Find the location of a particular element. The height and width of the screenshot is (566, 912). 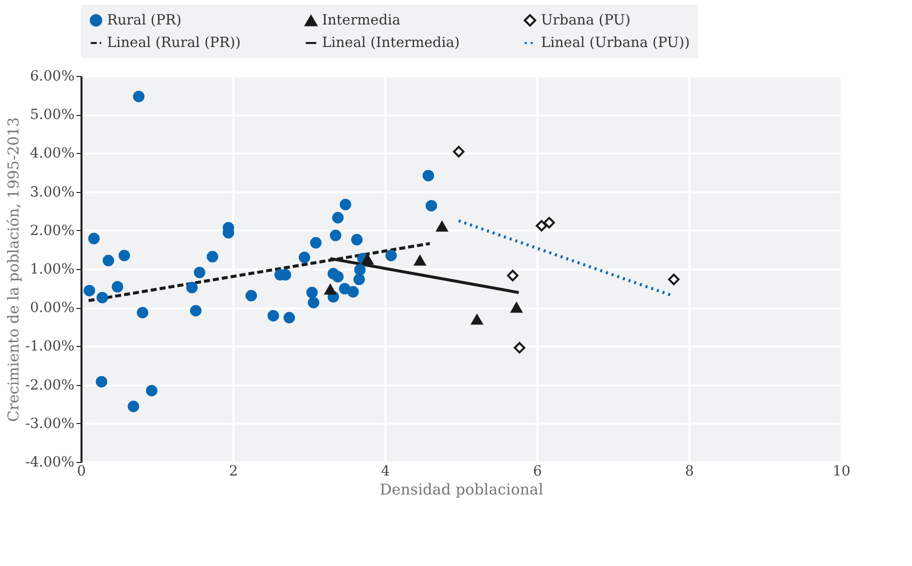

x-tick-label: 8 is located at coordinates (689, 472).